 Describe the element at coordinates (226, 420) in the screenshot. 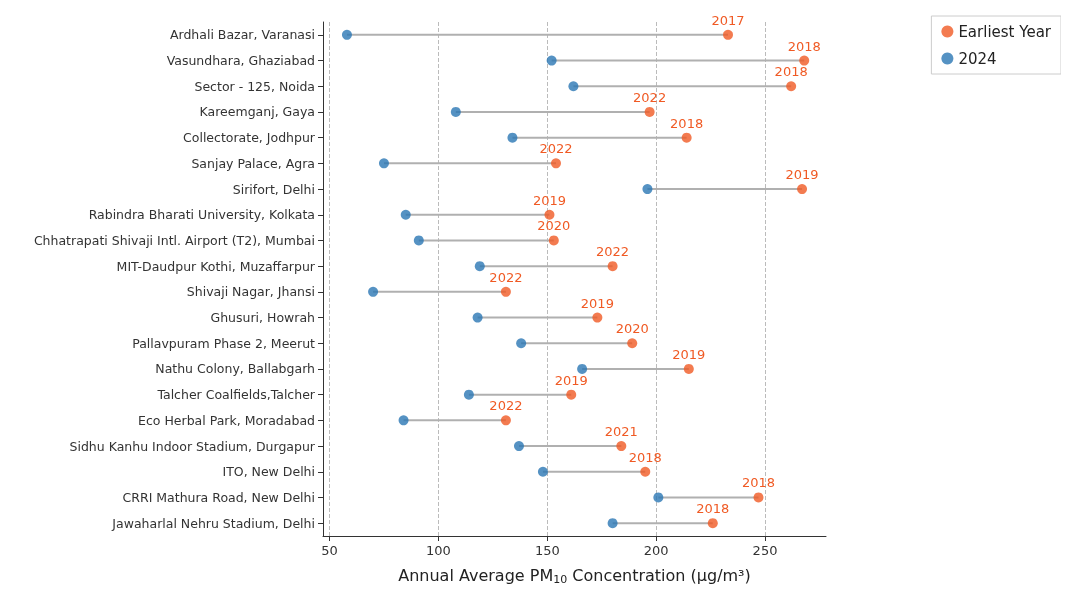

I see `y-tick-label: Eco Herbal Park, Moradabad` at that location.